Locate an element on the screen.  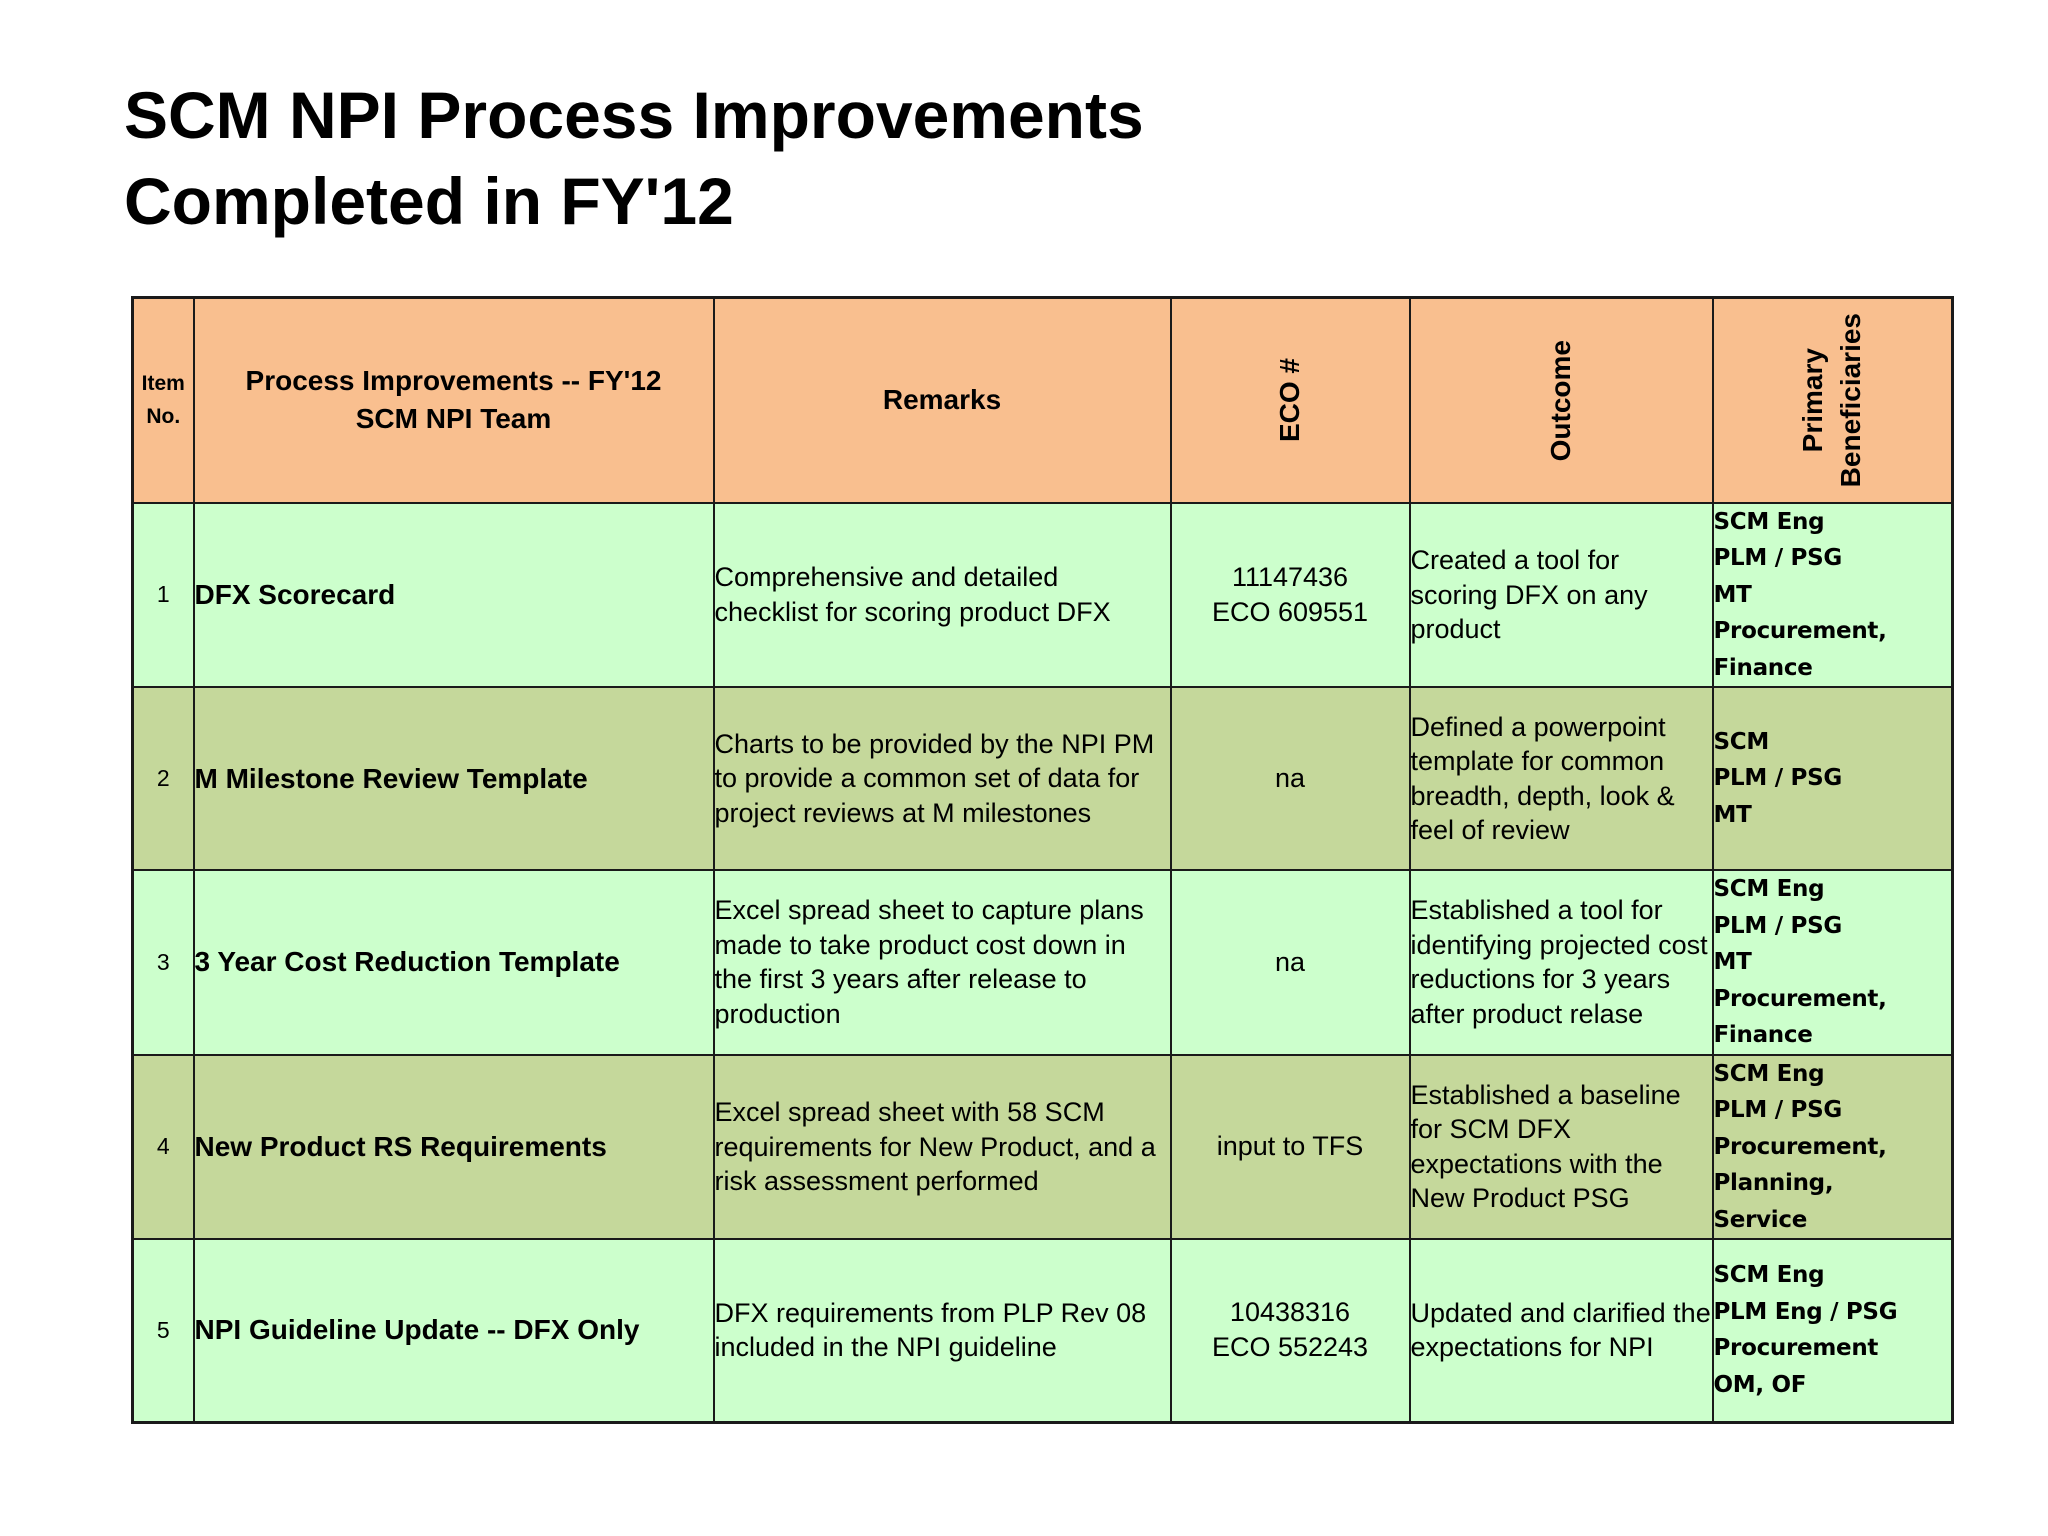
page-title-line-2: Completed in FY'12 is located at coordinates (429, 201).